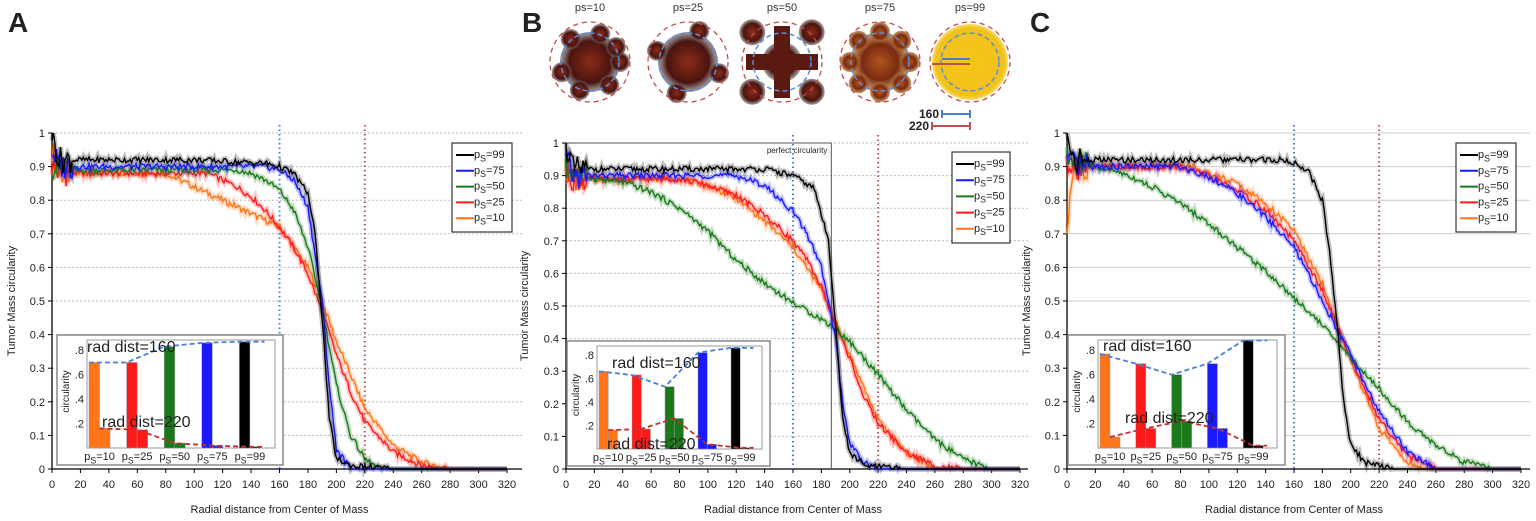  Describe the element at coordinates (1493, 188) in the screenshot. I see `legend-label: pS=50` at that location.